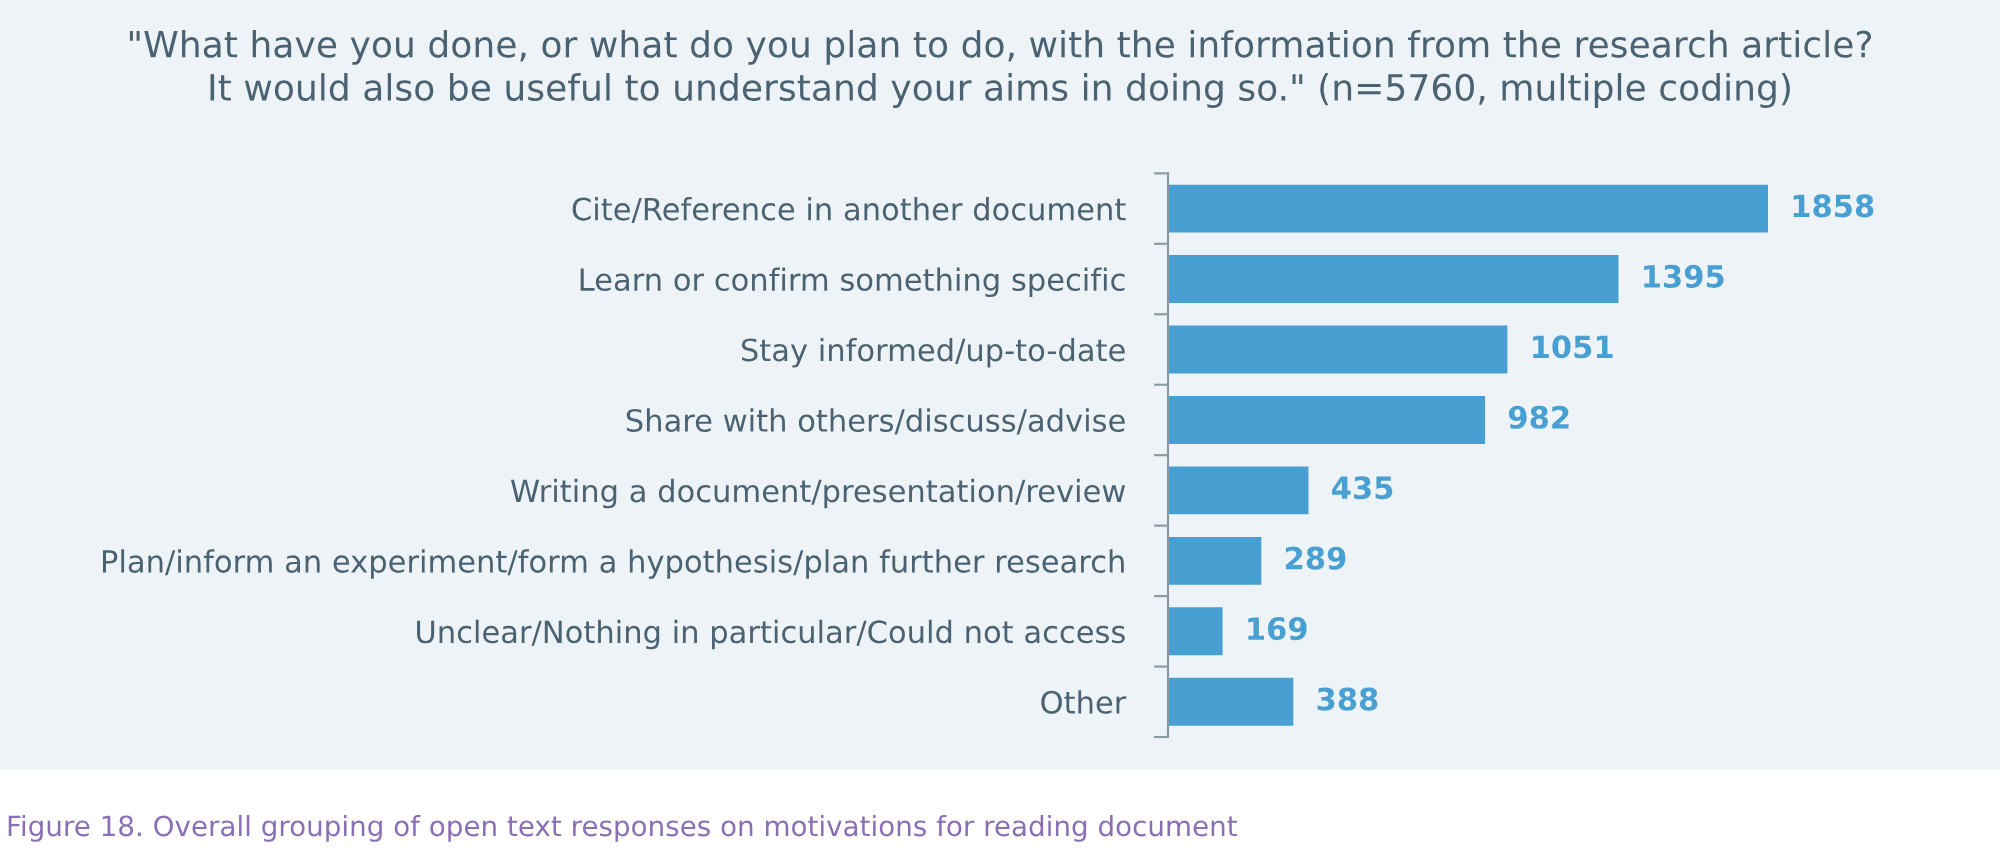  What do you see at coordinates (1315, 558) in the screenshot?
I see `data-label: 289` at bounding box center [1315, 558].